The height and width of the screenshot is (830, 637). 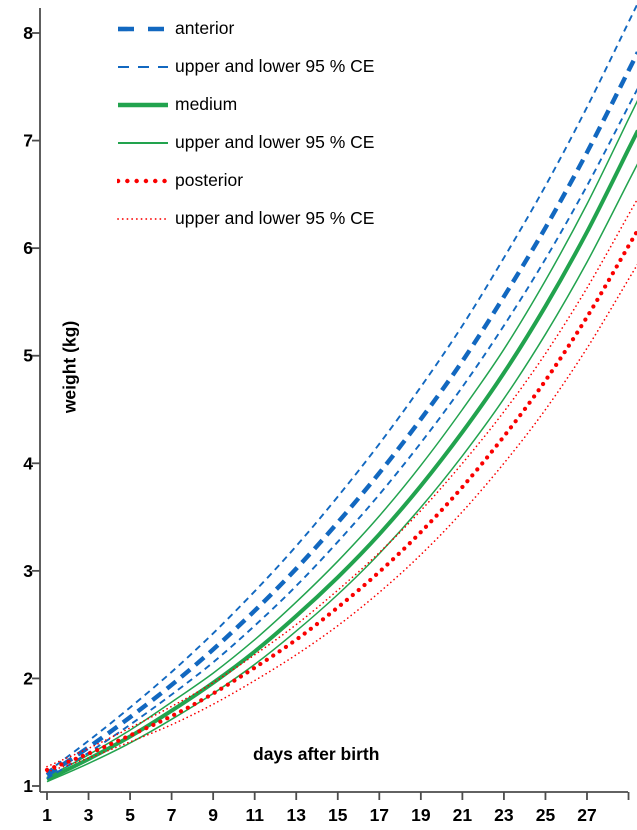 I want to click on svg-text: 2, so click(x=28, y=678).